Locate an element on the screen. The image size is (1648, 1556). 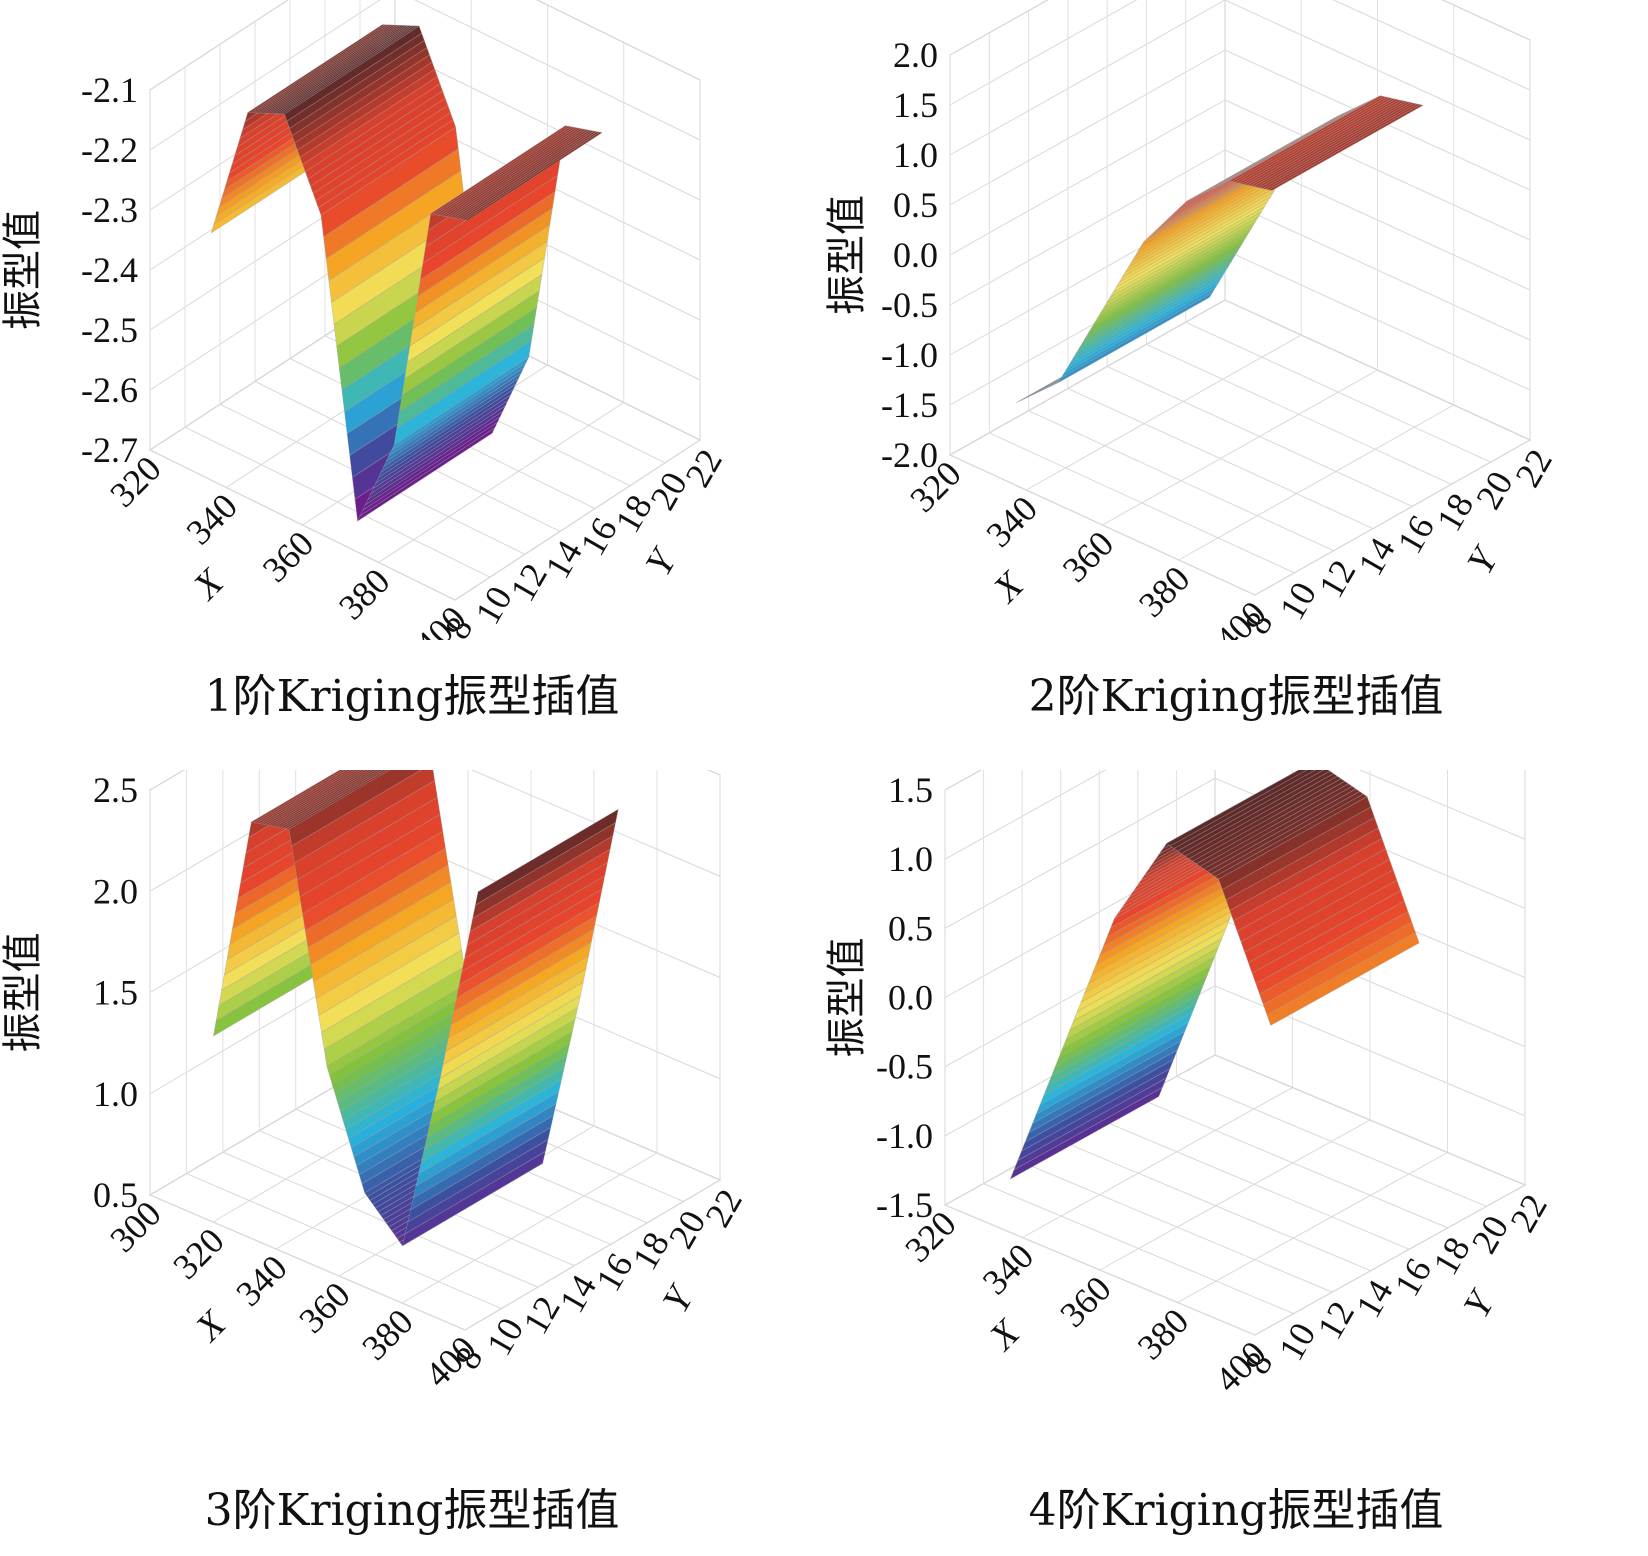
z-tick-label: -2.0 is located at coordinates (909, 455).